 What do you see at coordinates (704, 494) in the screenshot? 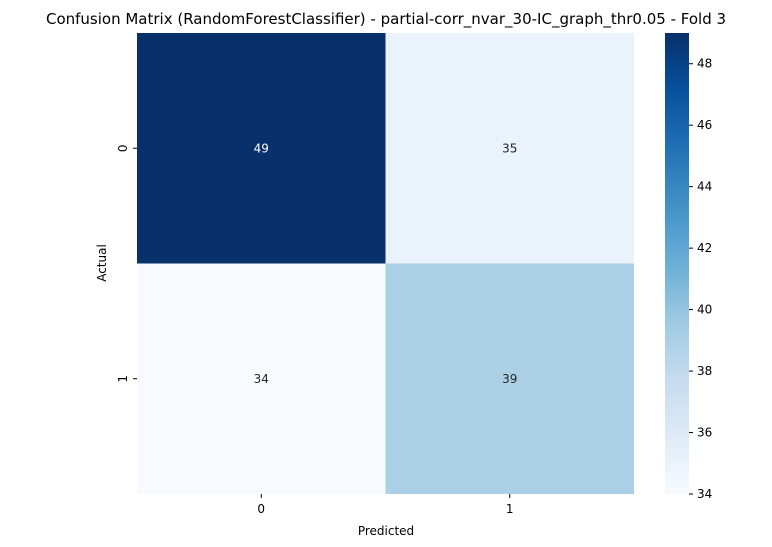
I see `colorbar-tick-label: 34` at bounding box center [704, 494].